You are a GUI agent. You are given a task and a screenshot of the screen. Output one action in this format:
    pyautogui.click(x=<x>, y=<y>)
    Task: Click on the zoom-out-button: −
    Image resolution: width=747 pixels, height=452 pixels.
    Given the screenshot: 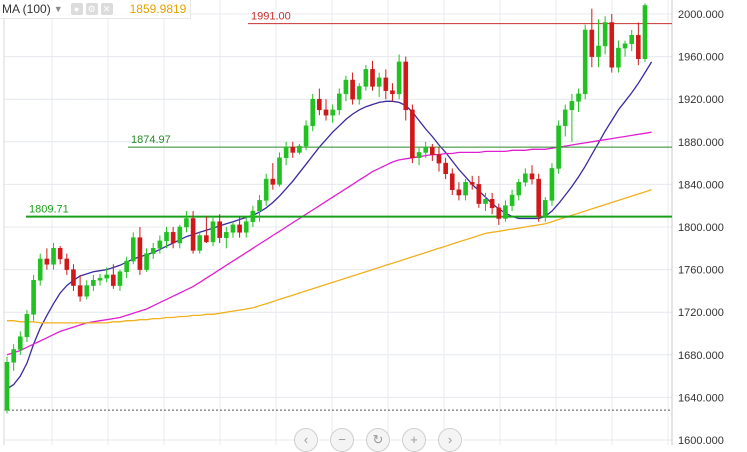 What is the action you would take?
    pyautogui.click(x=342, y=440)
    